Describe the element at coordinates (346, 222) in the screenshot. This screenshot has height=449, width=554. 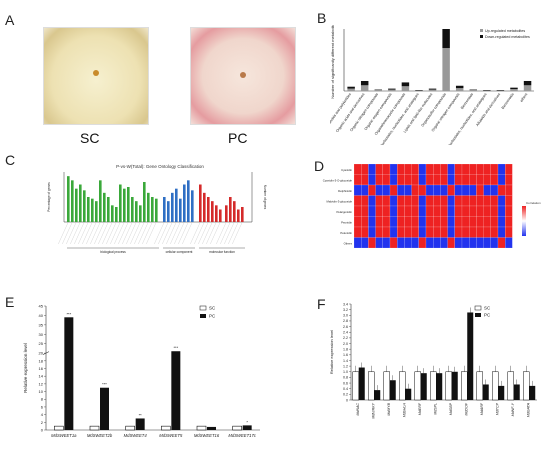
I see `d-row-label: Peonidin` at that location.